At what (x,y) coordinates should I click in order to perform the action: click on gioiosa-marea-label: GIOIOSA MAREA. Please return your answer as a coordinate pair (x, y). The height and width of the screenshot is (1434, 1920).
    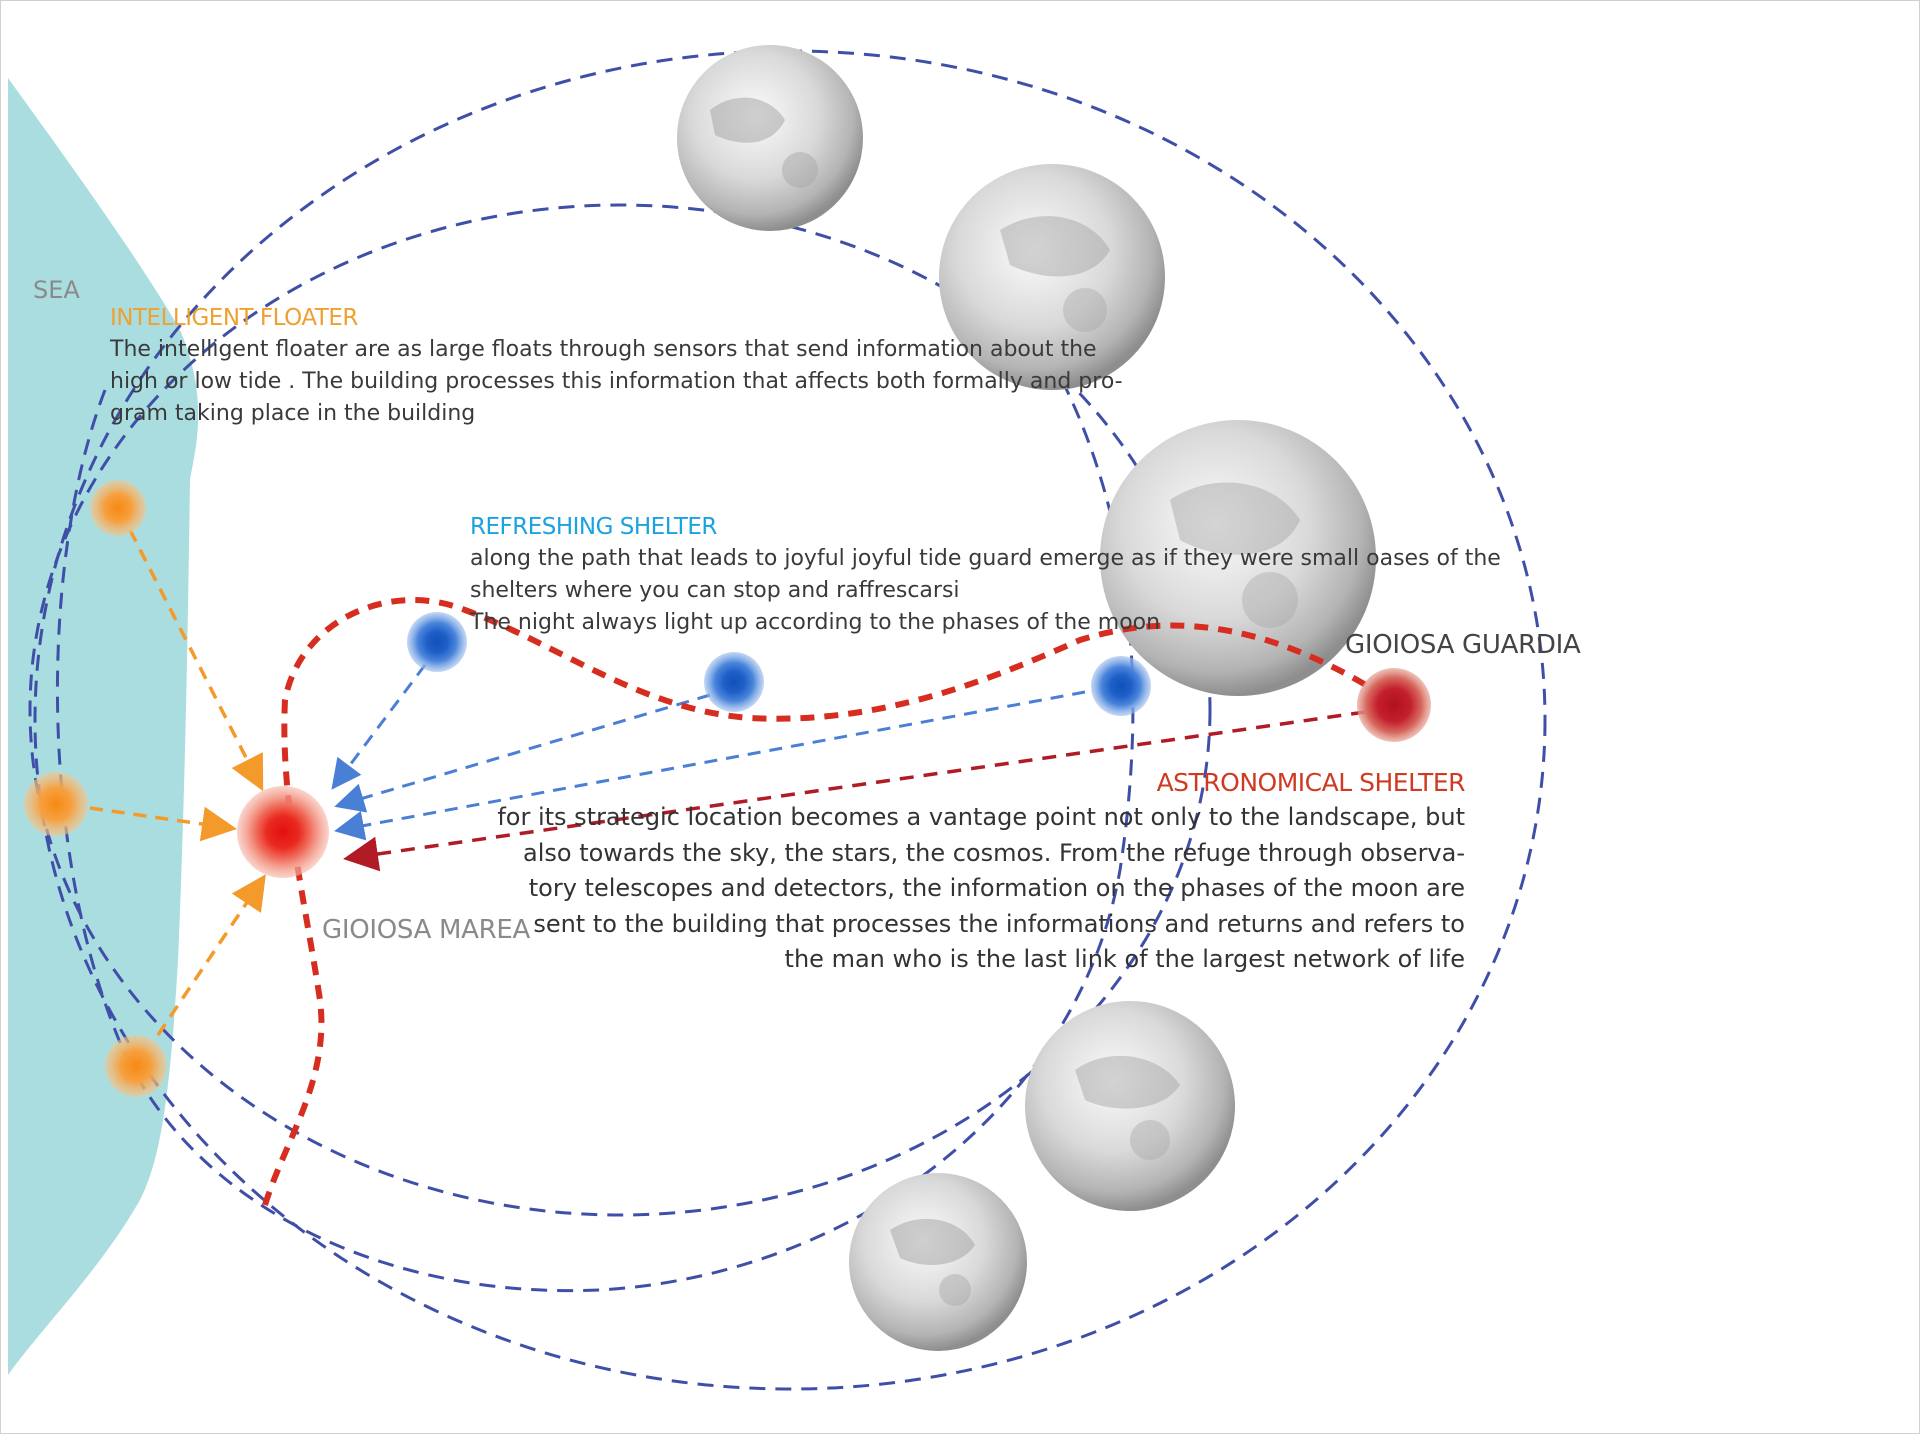
    Looking at the image, I should click on (426, 930).